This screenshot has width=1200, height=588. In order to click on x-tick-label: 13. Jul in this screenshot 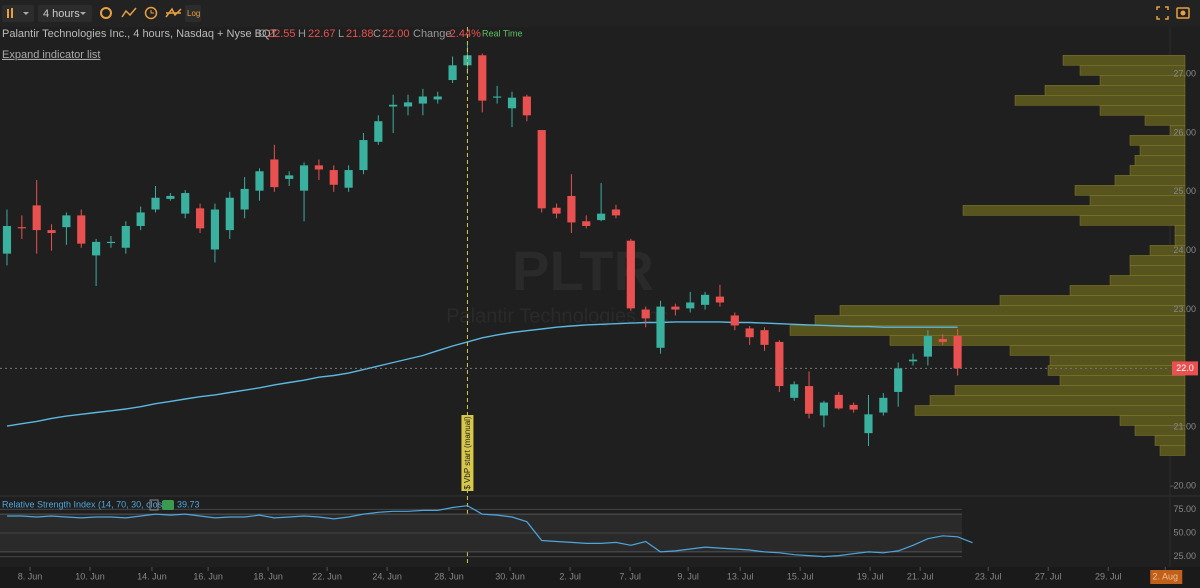, I will do `click(740, 576)`.